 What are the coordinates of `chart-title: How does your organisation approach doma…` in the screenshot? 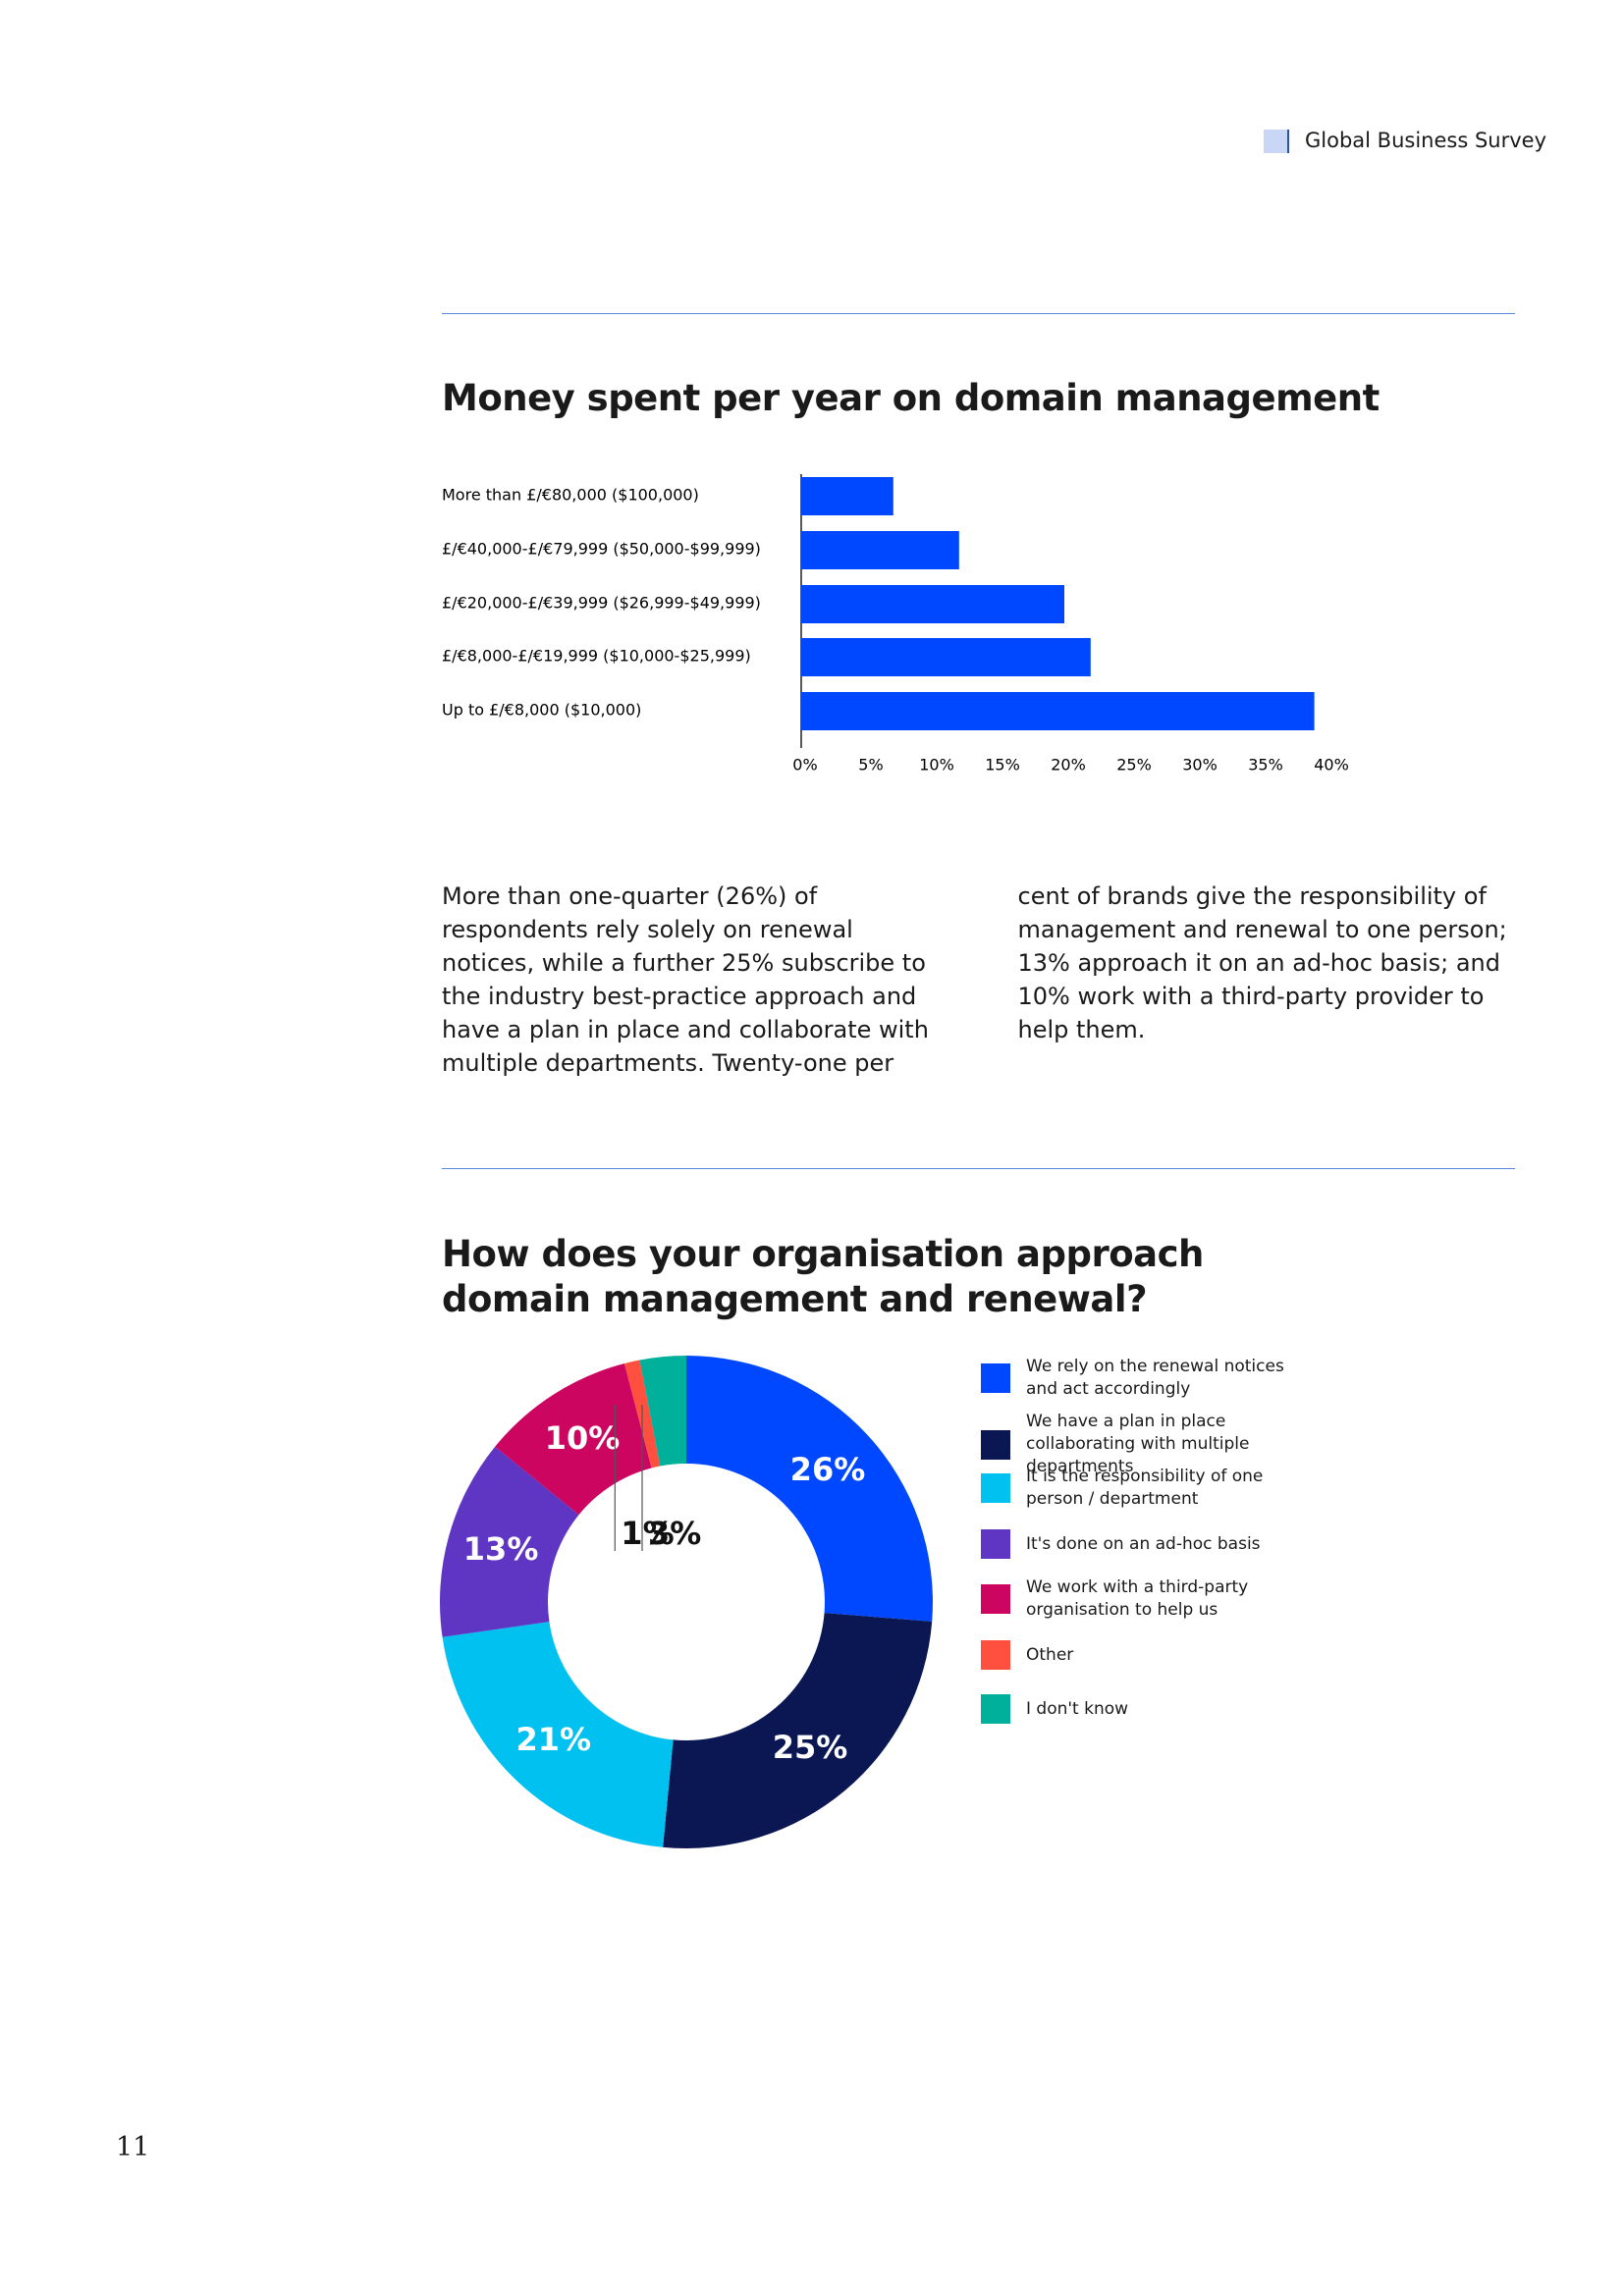 It's located at (823, 1276).